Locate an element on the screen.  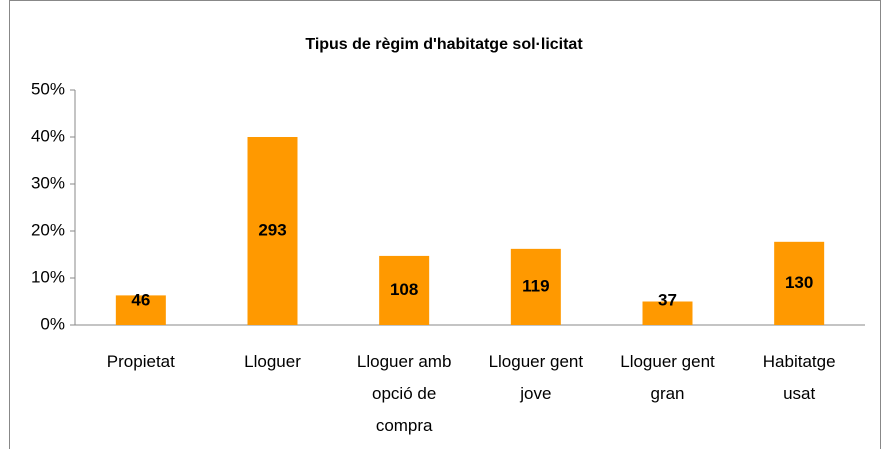
data-label: 37 is located at coordinates (667, 299).